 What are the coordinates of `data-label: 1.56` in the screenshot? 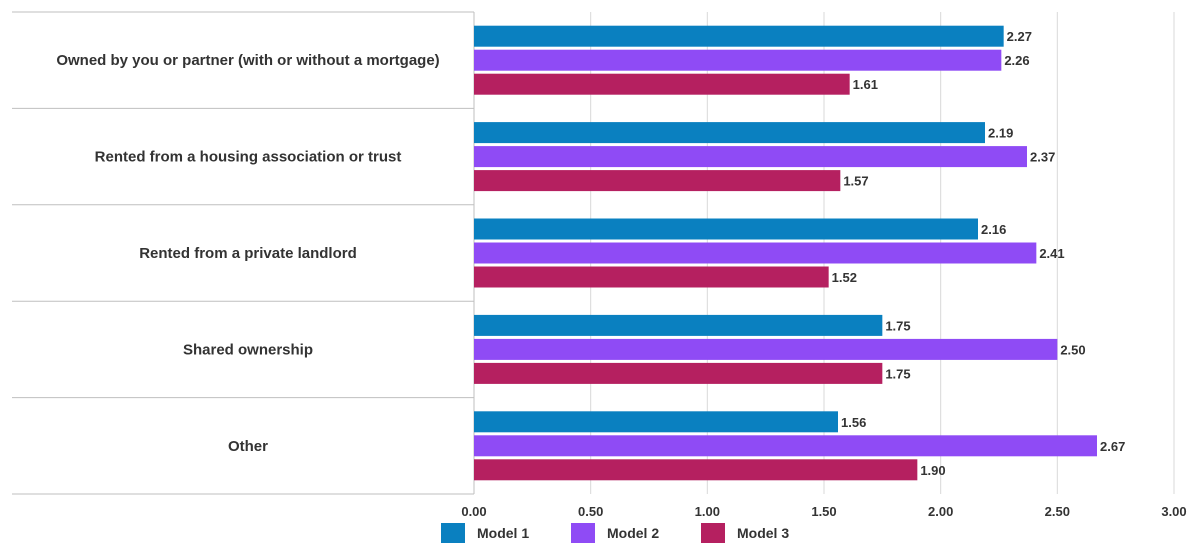 It's located at (853, 422).